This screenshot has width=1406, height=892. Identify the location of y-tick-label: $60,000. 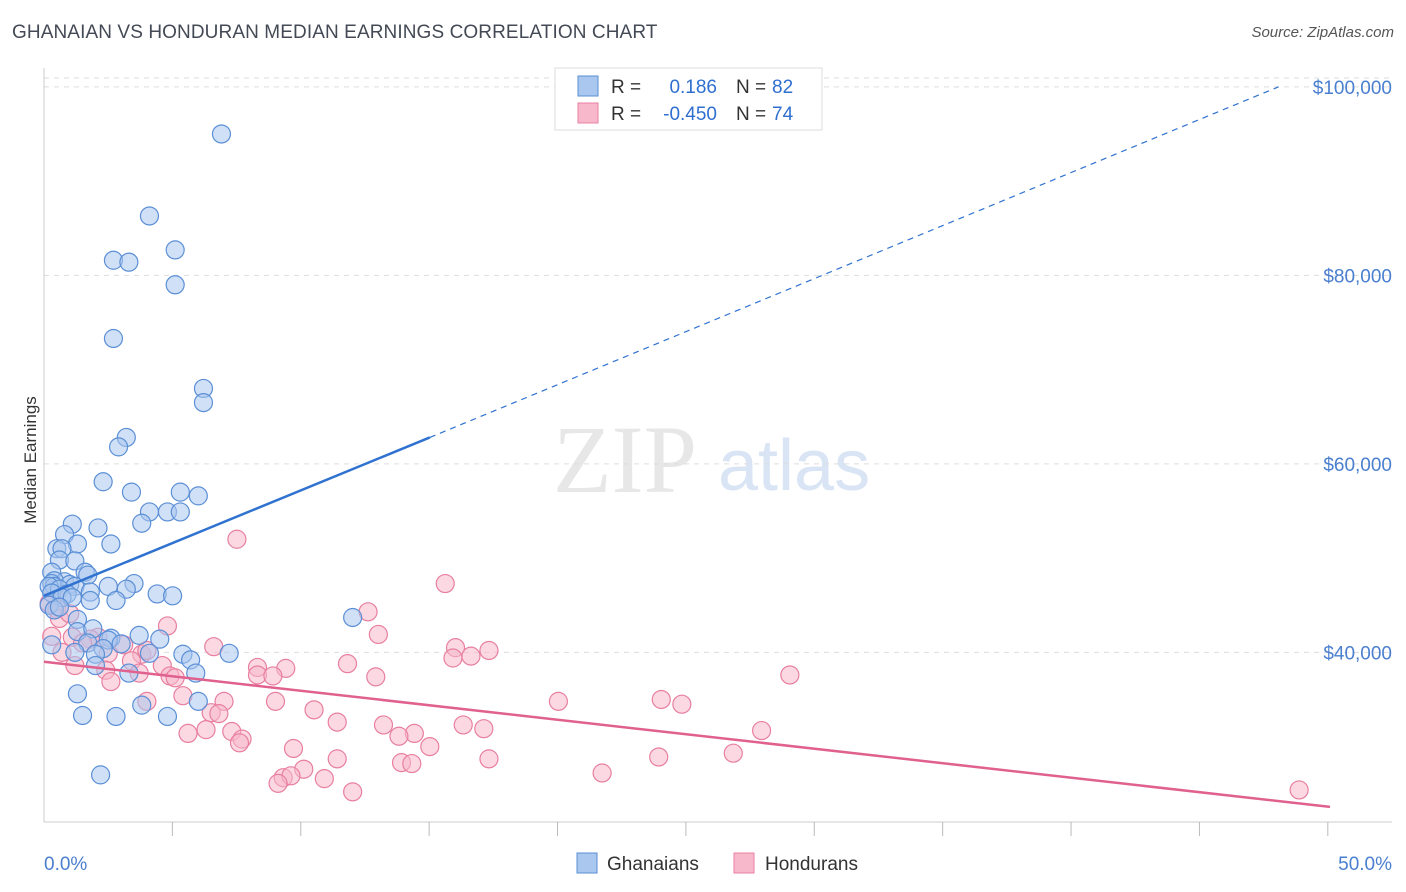
(1357, 465).